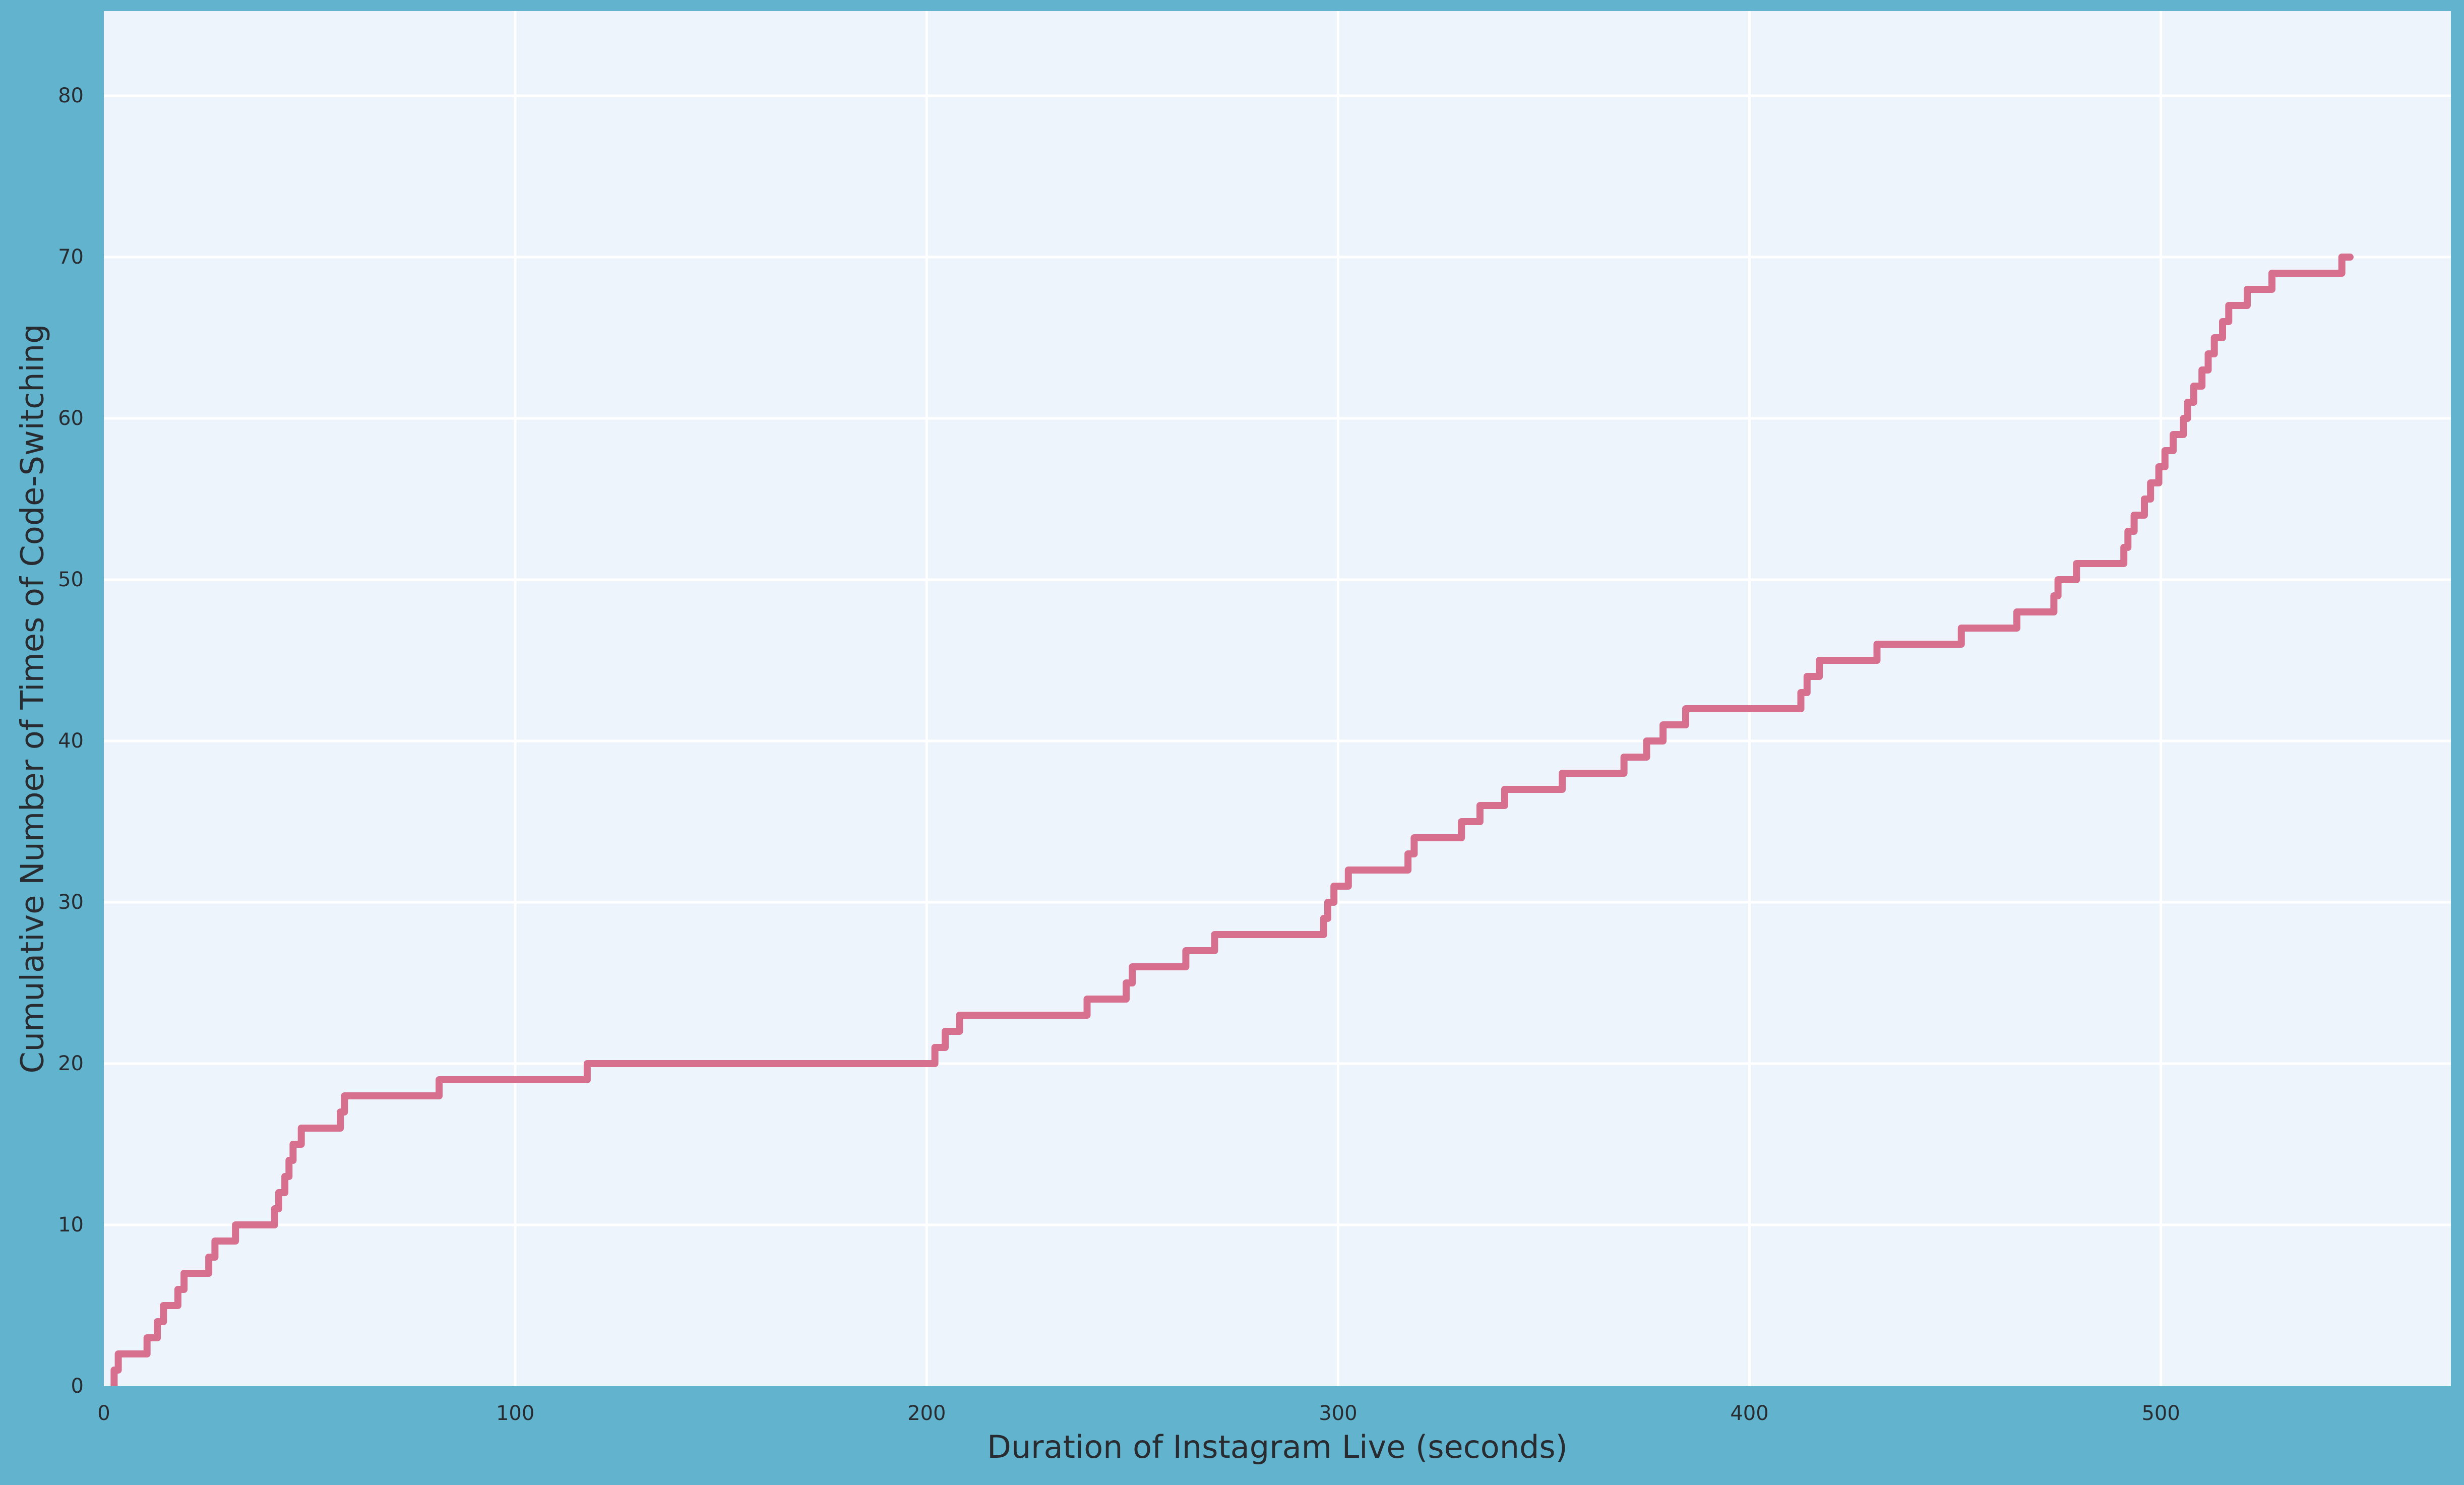 The height and width of the screenshot is (1485, 2464). Describe the element at coordinates (515, 1413) in the screenshot. I see `x-tick-label-100: 100` at that location.